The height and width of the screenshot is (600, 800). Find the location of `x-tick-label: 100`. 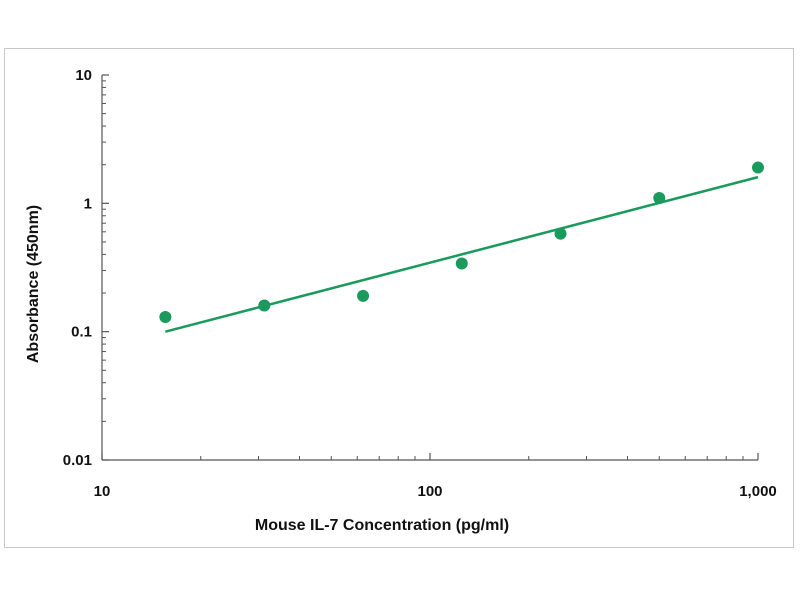

x-tick-label: 100 is located at coordinates (429, 491).